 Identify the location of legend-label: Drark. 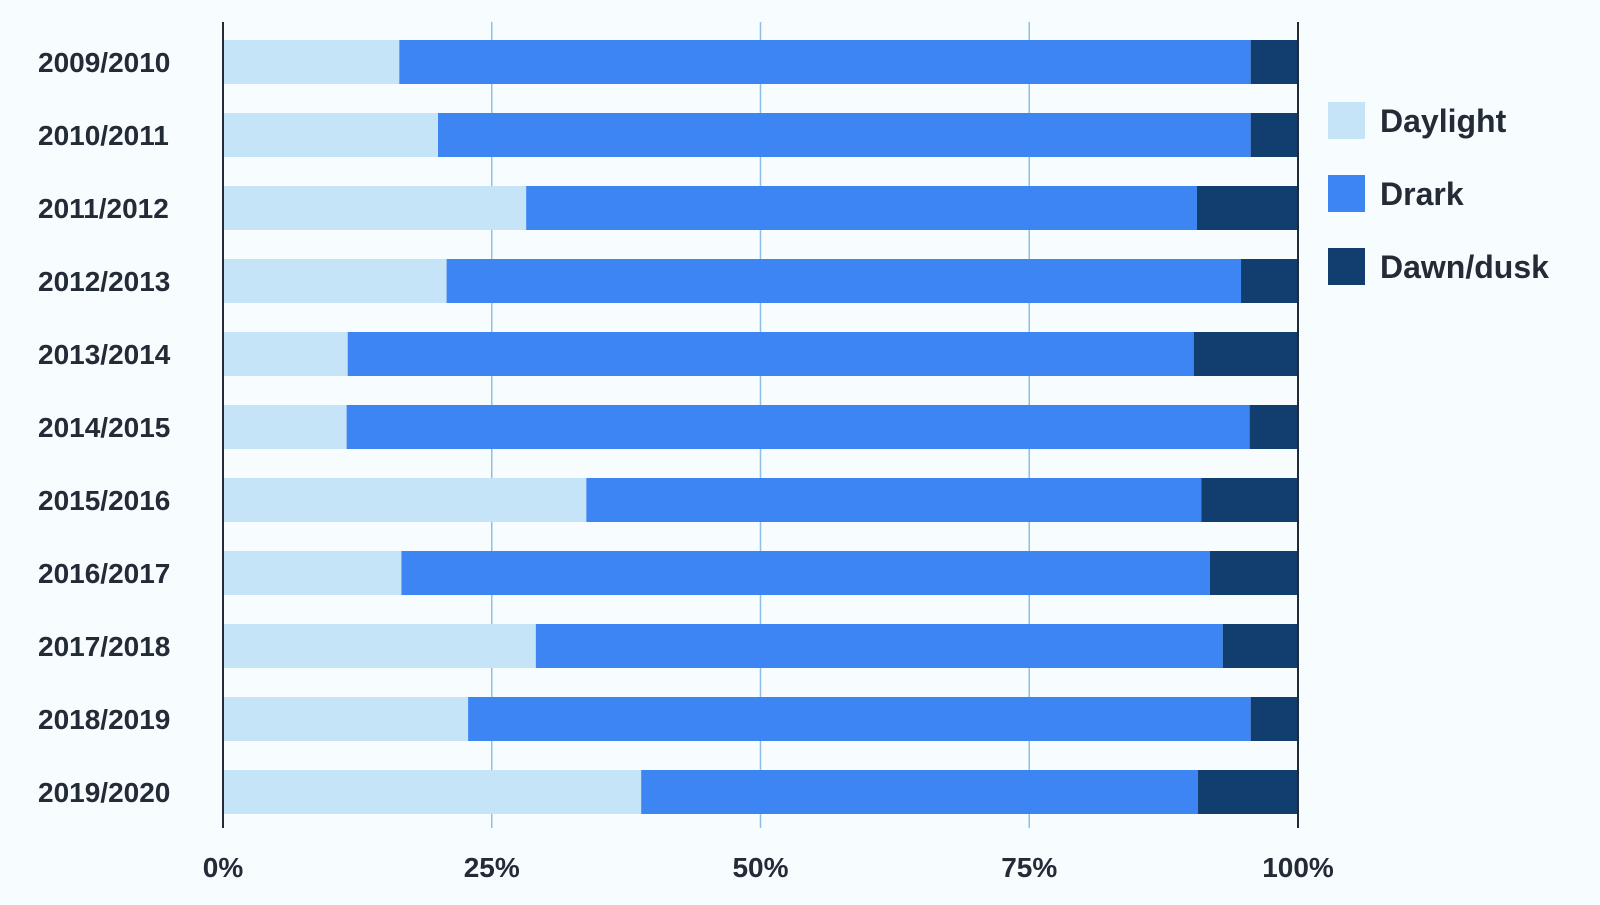
(1422, 194).